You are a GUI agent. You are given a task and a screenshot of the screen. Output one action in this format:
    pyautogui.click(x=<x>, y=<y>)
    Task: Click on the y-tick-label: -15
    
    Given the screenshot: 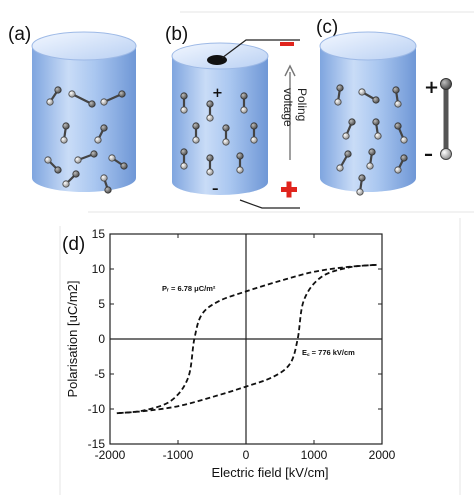 What is the action you would take?
    pyautogui.click(x=97, y=444)
    